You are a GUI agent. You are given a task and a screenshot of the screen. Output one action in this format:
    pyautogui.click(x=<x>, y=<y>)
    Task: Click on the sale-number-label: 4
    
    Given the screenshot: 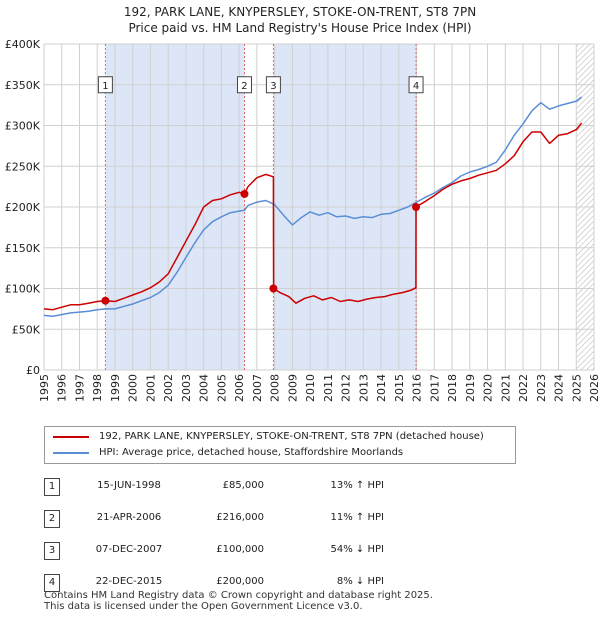 What is the action you would take?
    pyautogui.click(x=416, y=86)
    